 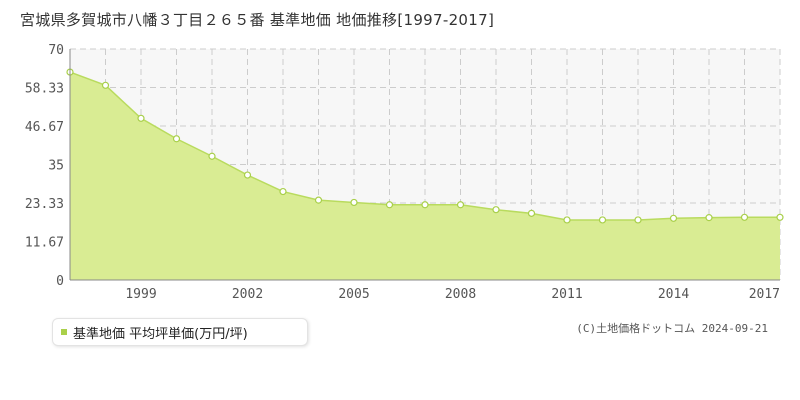 I want to click on x-tick-label-1999: 1999, so click(x=140, y=294).